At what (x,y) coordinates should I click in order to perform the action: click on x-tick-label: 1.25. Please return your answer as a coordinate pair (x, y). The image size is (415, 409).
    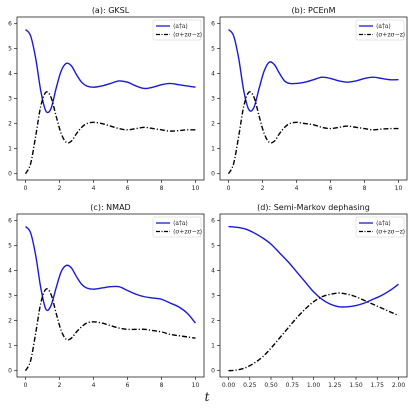
    Looking at the image, I should click on (335, 385).